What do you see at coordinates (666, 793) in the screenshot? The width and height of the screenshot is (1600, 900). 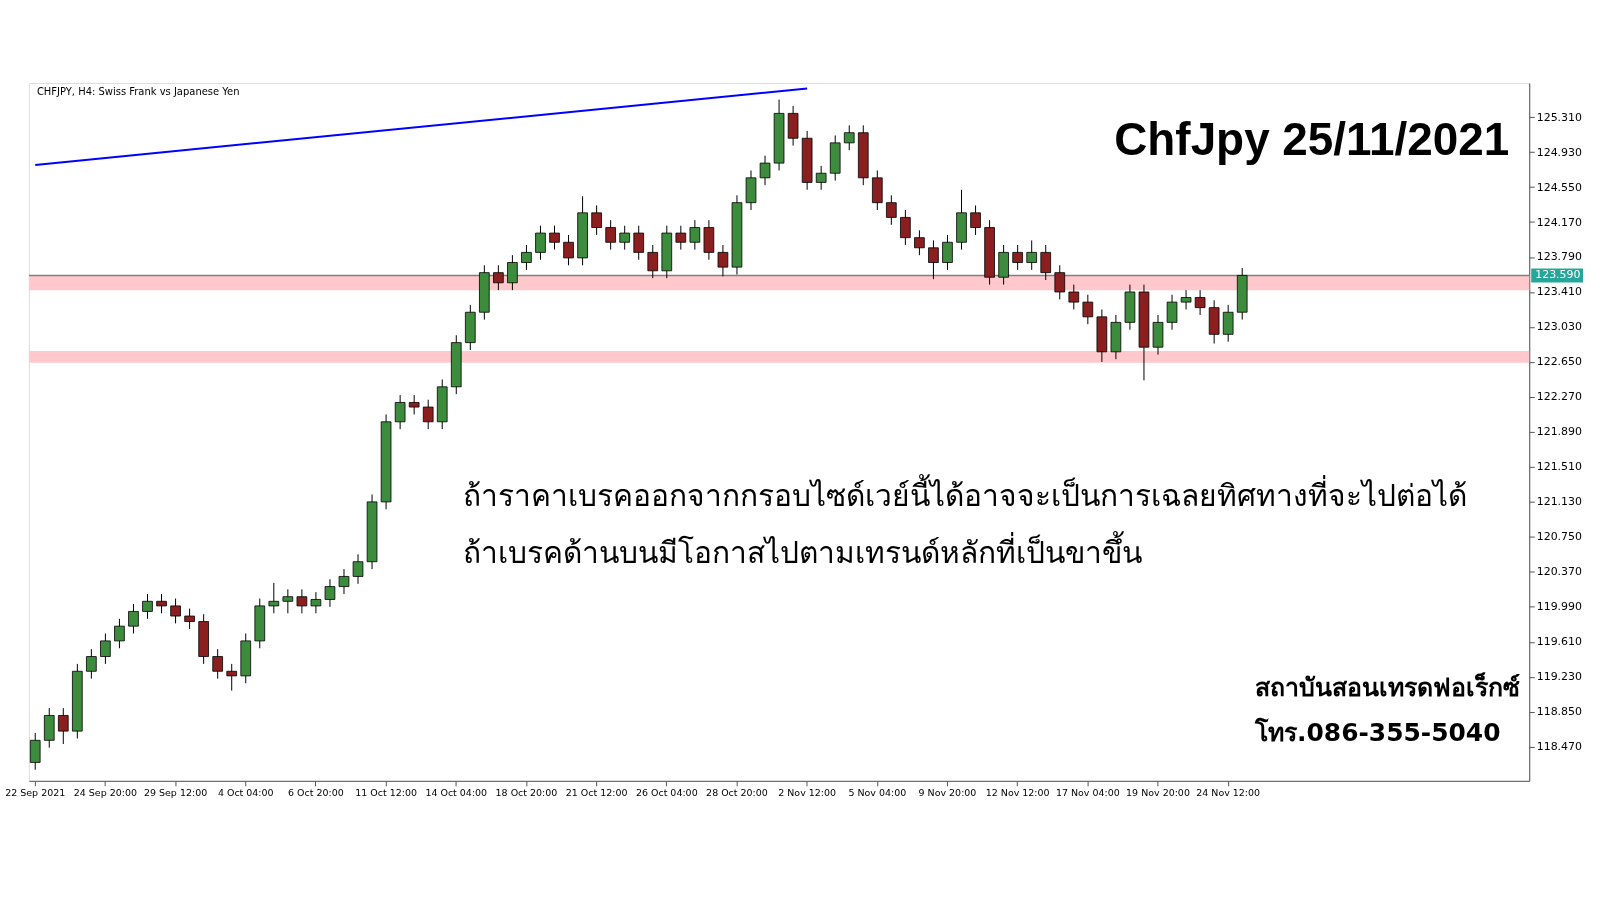 I see `x-tick-label: 26 Oct 04:00` at bounding box center [666, 793].